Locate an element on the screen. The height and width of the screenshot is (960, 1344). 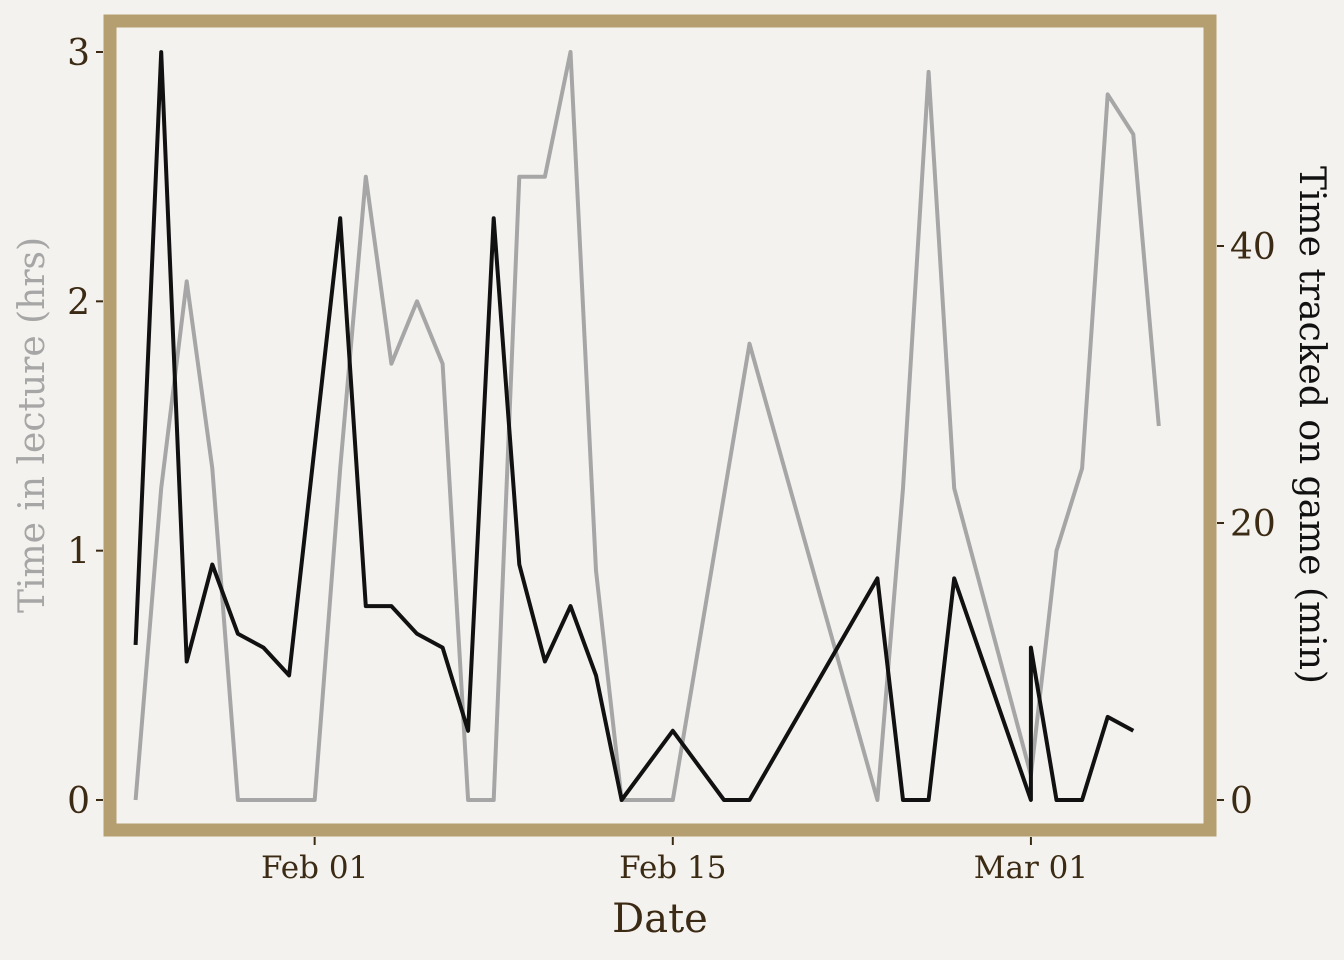
left-tick-label: 3 is located at coordinates (78, 53).